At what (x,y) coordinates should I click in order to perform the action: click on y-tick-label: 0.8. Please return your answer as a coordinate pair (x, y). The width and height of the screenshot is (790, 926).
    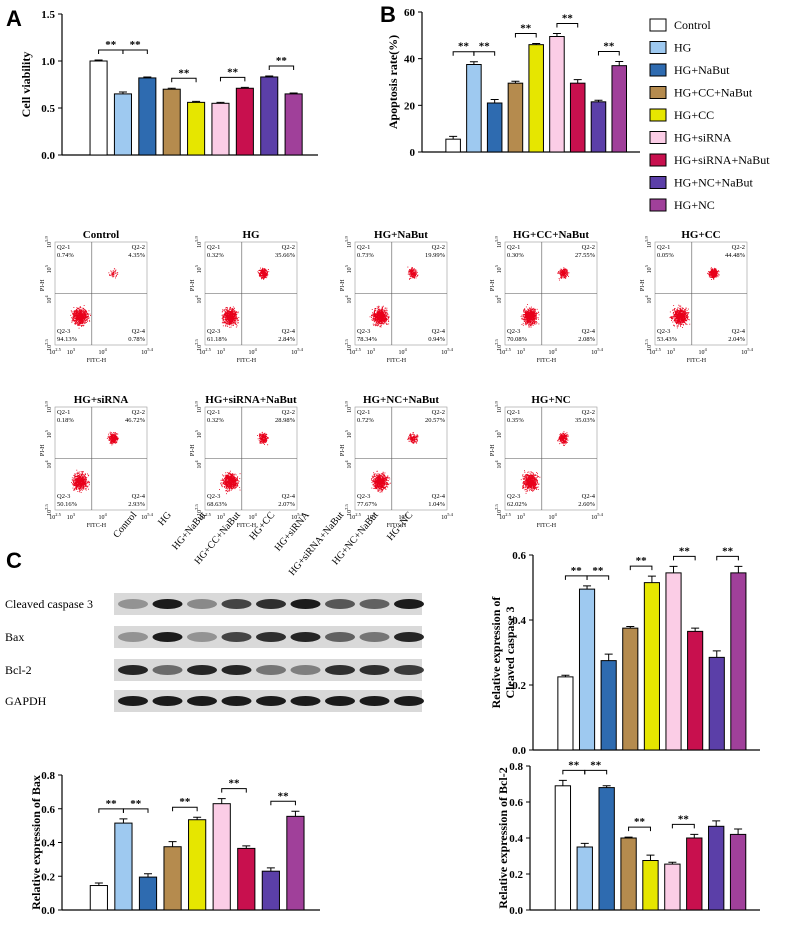
    Looking at the image, I should click on (516, 767).